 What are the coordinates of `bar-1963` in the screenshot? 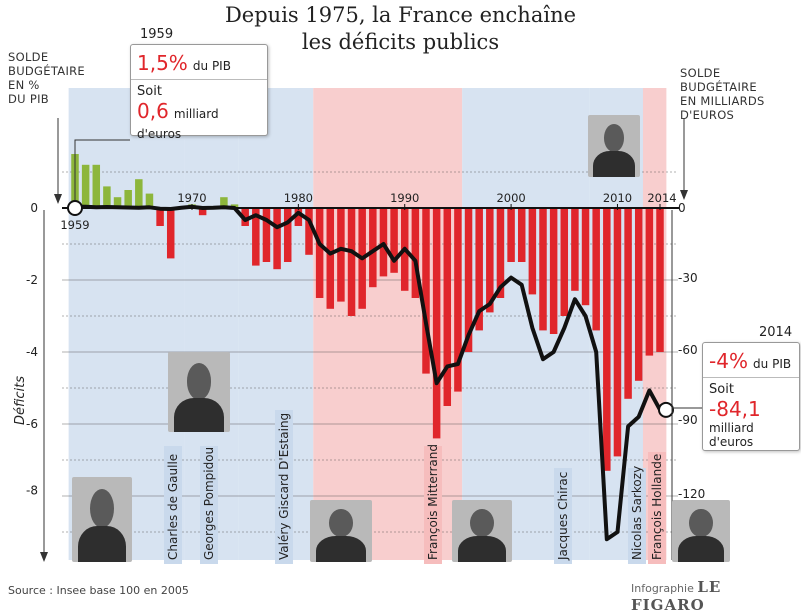 It's located at (117, 202).